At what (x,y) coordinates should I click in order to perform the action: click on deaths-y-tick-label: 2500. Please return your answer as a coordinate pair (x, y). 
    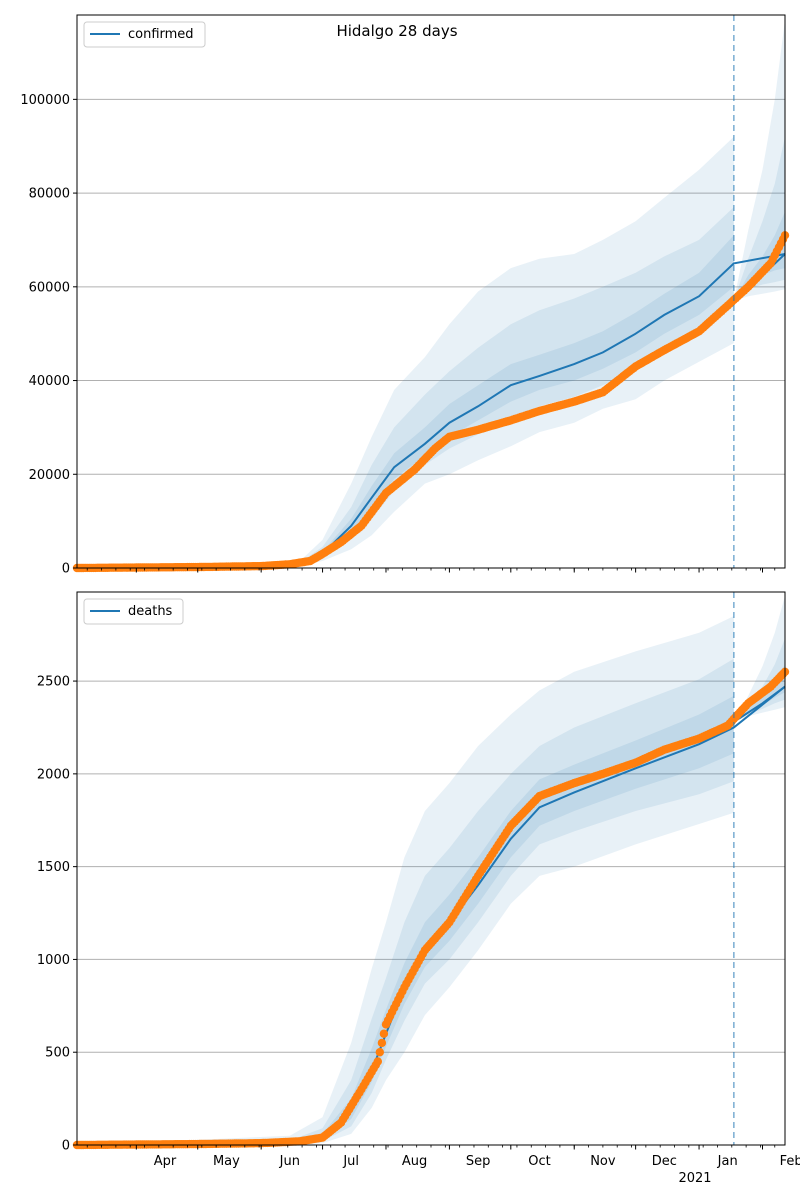
    Looking at the image, I should click on (53, 682).